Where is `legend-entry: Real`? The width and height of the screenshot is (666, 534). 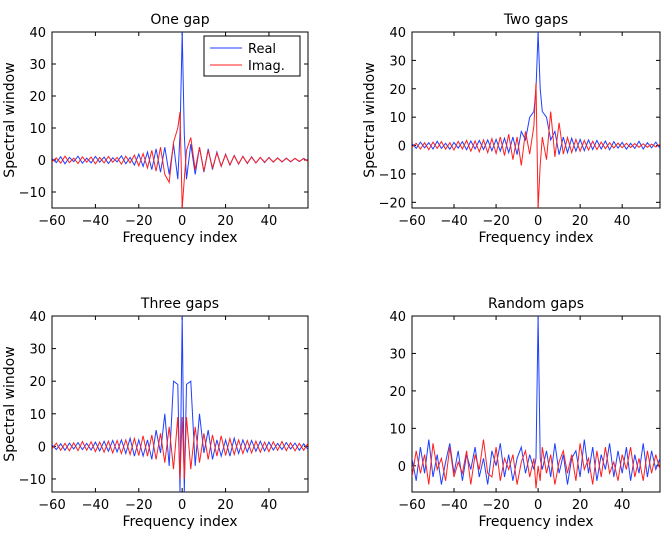 legend-entry: Real is located at coordinates (262, 49).